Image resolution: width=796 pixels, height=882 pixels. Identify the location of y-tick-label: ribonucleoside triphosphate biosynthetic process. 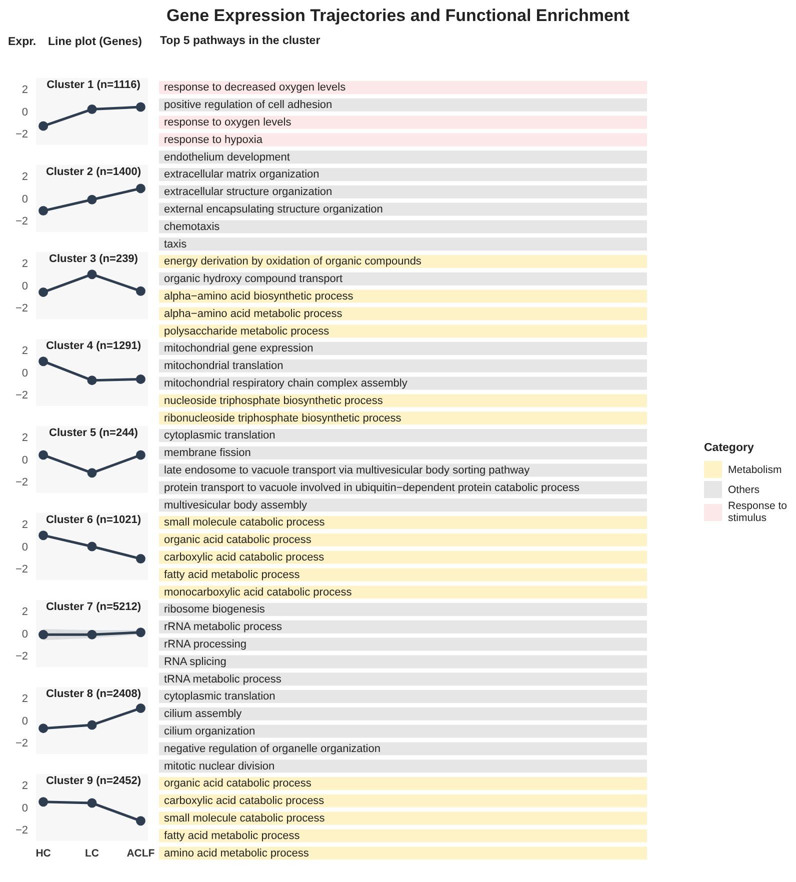
(283, 418).